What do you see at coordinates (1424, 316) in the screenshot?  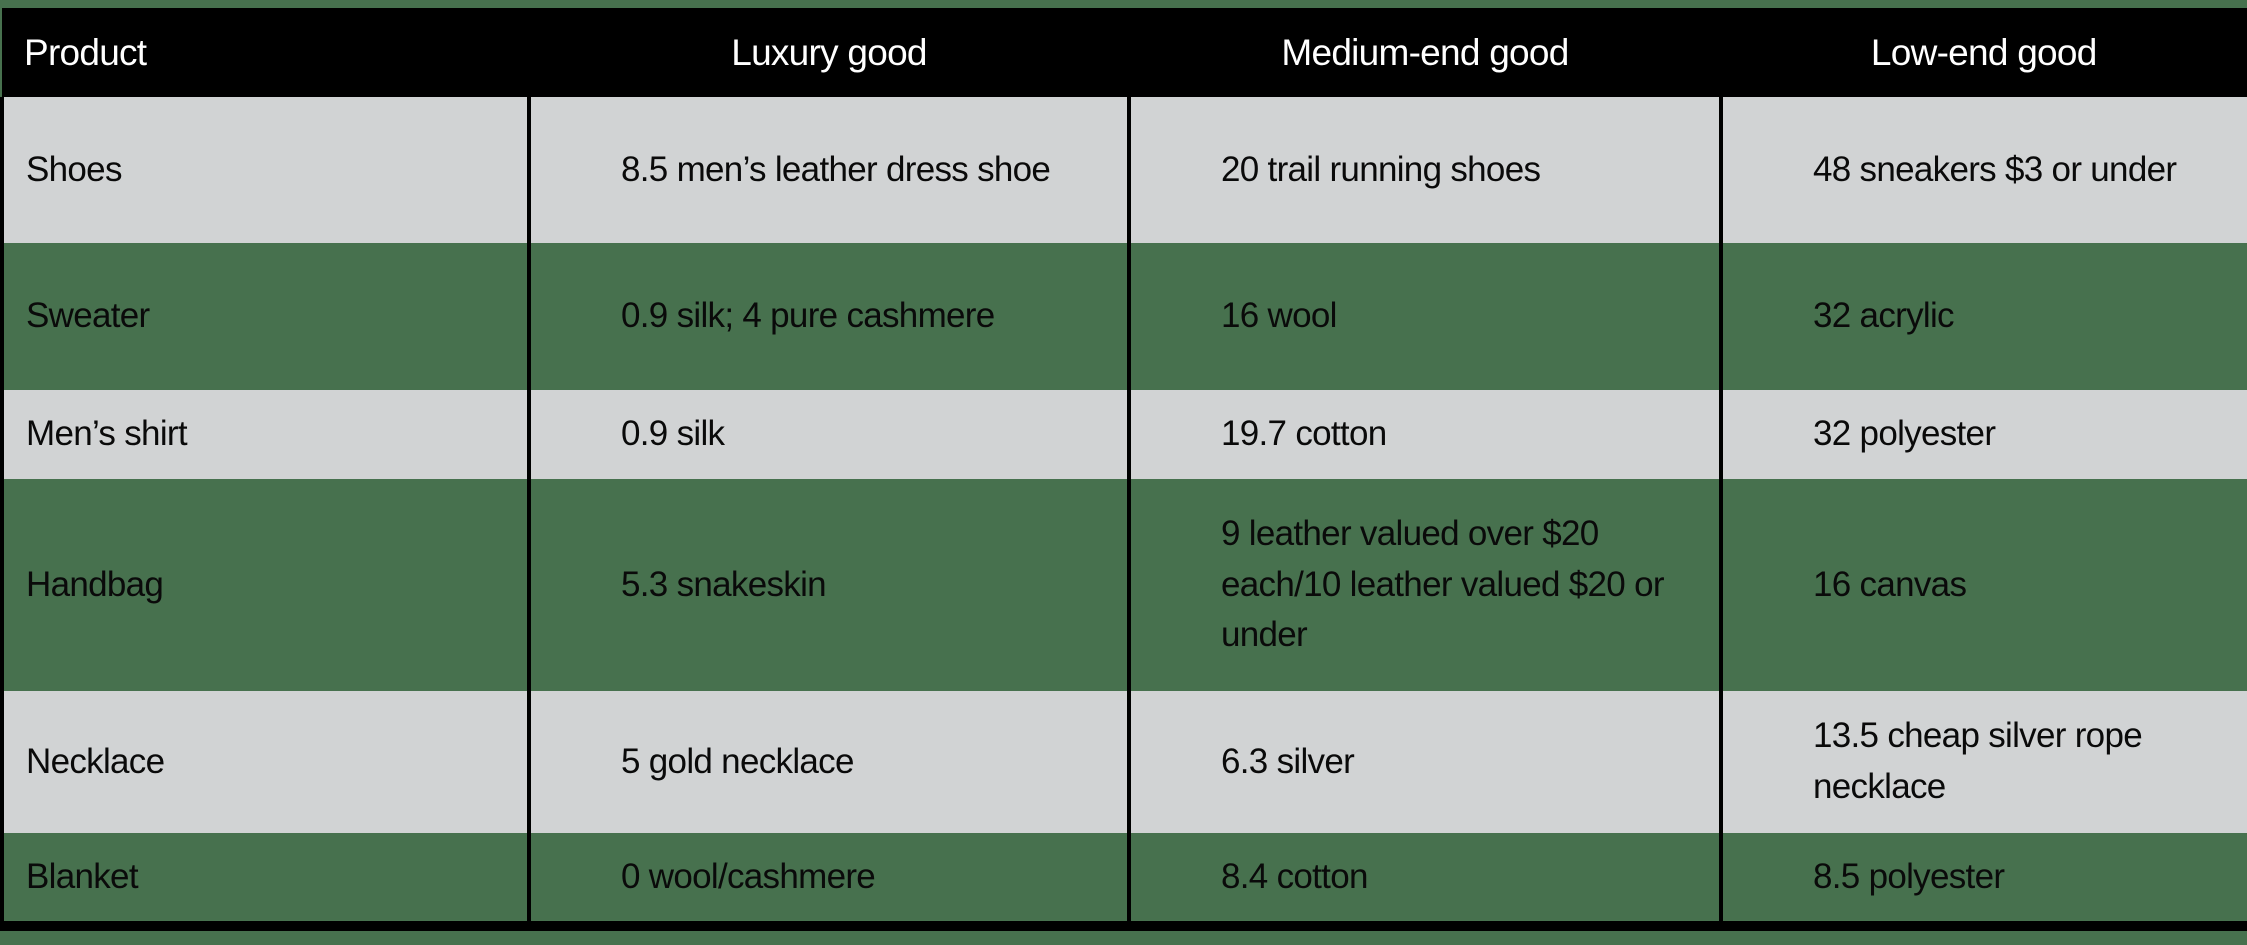 I see `cell-medium: 16 wool` at bounding box center [1424, 316].